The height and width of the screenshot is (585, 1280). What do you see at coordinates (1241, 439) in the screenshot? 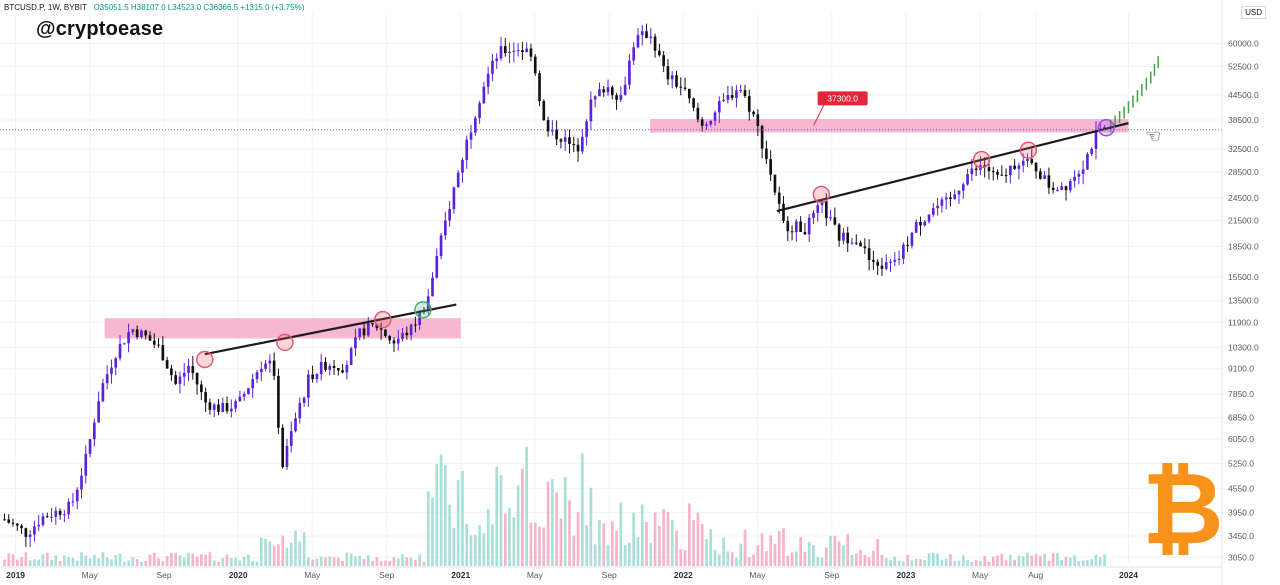
I see `y-tick-label: 6050.0` at bounding box center [1241, 439].